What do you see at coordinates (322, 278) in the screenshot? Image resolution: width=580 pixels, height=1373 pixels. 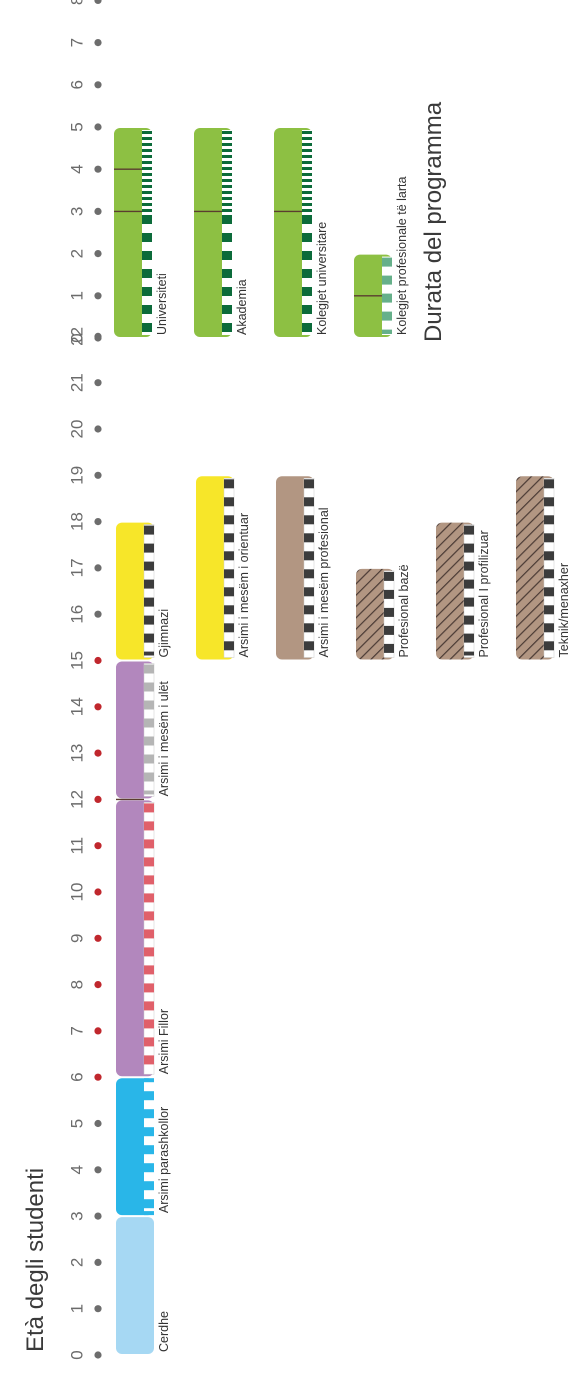 I see `kolegjet-universitare-label: Kolegjet universitare` at bounding box center [322, 278].